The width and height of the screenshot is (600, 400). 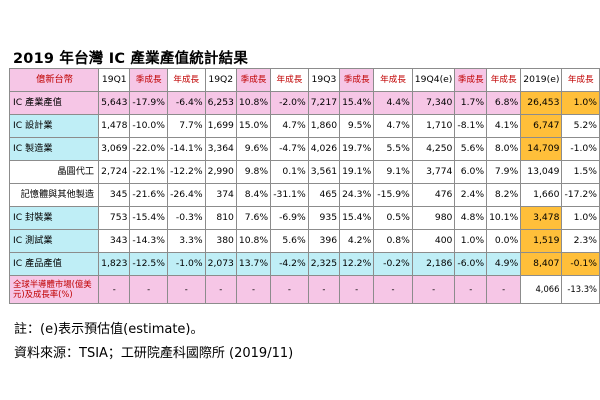 What do you see at coordinates (148, 241) in the screenshot?
I see `table-cell: -14.3%` at bounding box center [148, 241].